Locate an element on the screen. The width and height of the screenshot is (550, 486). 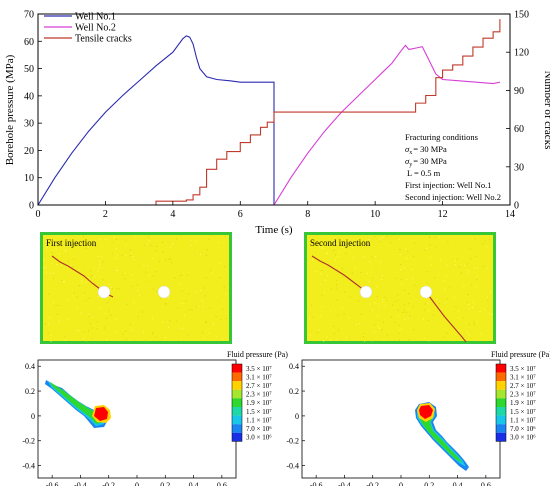
y-tick-label: 70 is located at coordinates (29, 15).